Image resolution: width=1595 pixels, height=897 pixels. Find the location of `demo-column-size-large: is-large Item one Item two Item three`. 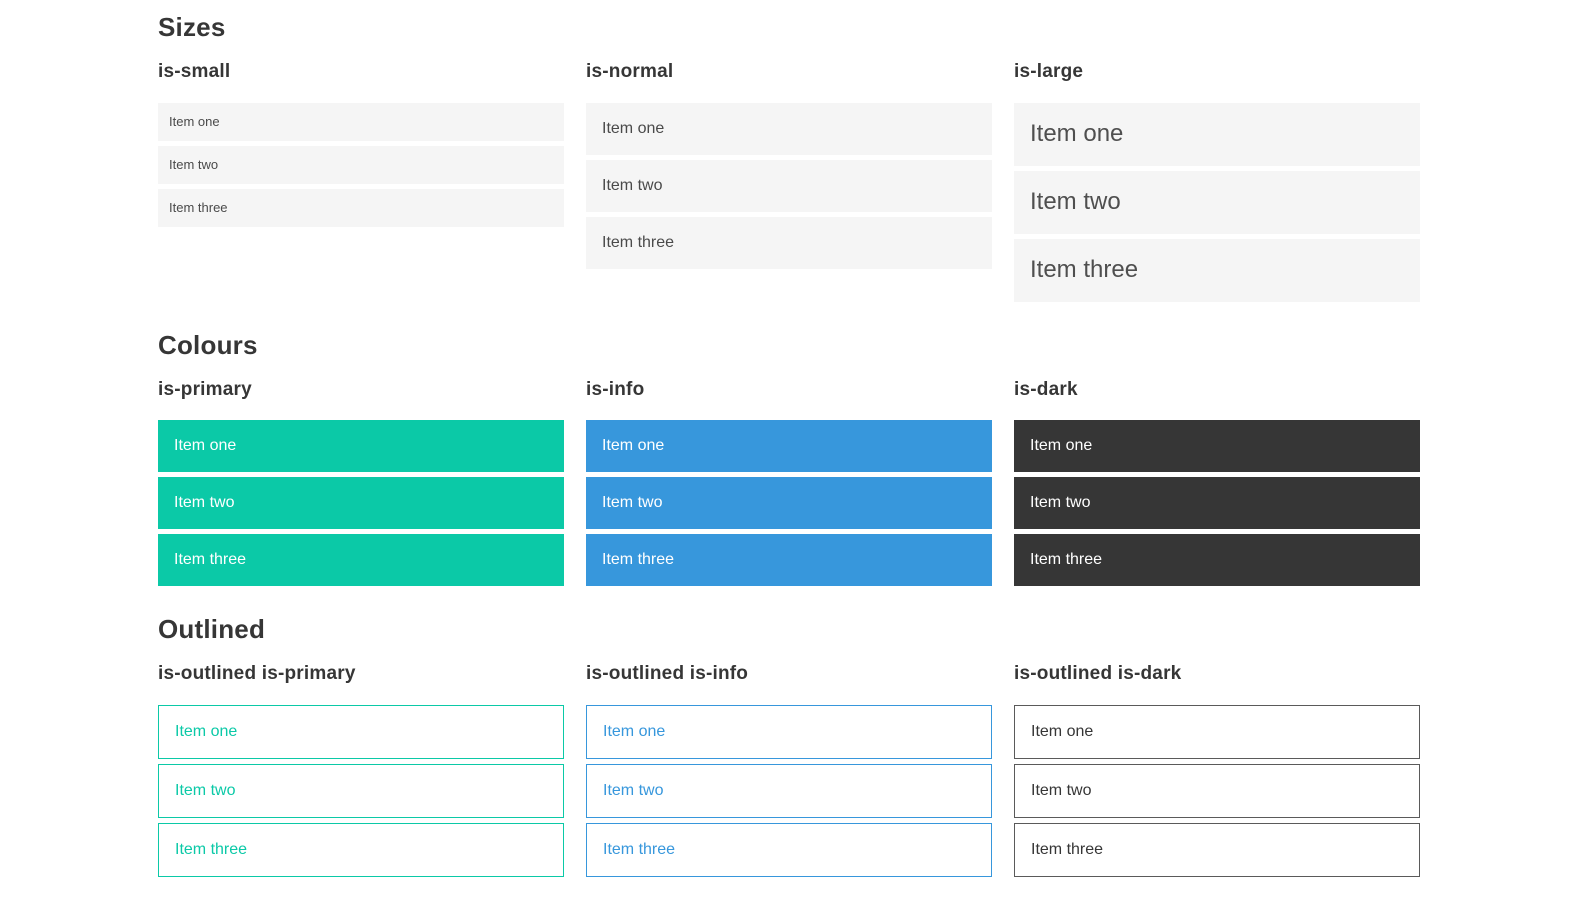

demo-column-size-large: is-large Item one Item two Item three is located at coordinates (1217, 184).